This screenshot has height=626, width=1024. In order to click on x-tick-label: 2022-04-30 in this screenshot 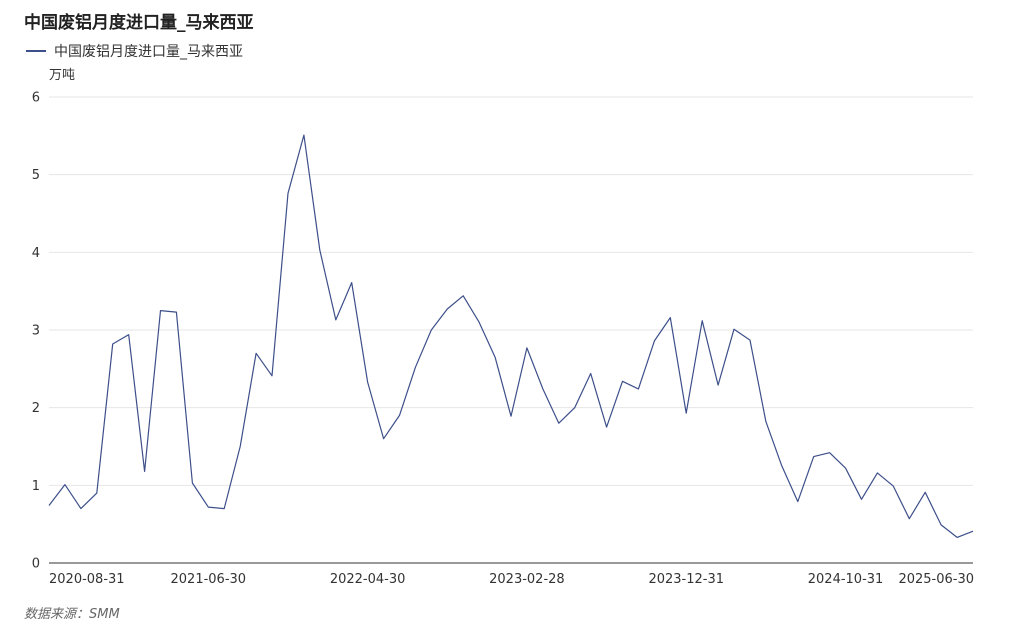, I will do `click(368, 579)`.